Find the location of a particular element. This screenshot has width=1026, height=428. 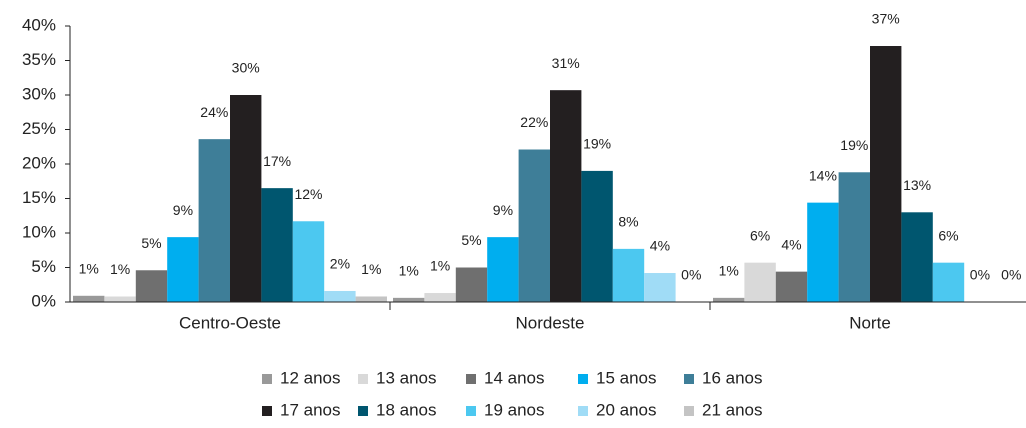

value-label: 12% is located at coordinates (308, 194).